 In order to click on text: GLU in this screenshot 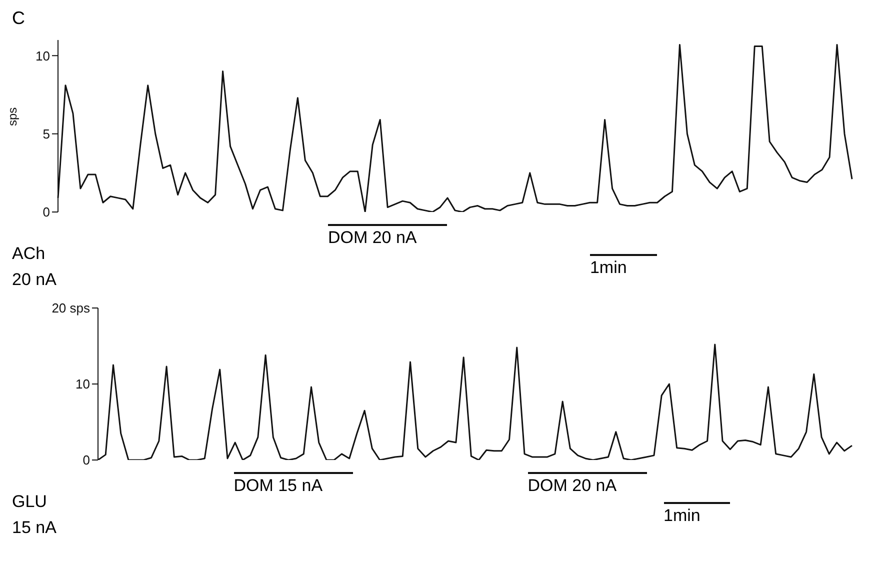, I will do `click(29, 502)`.